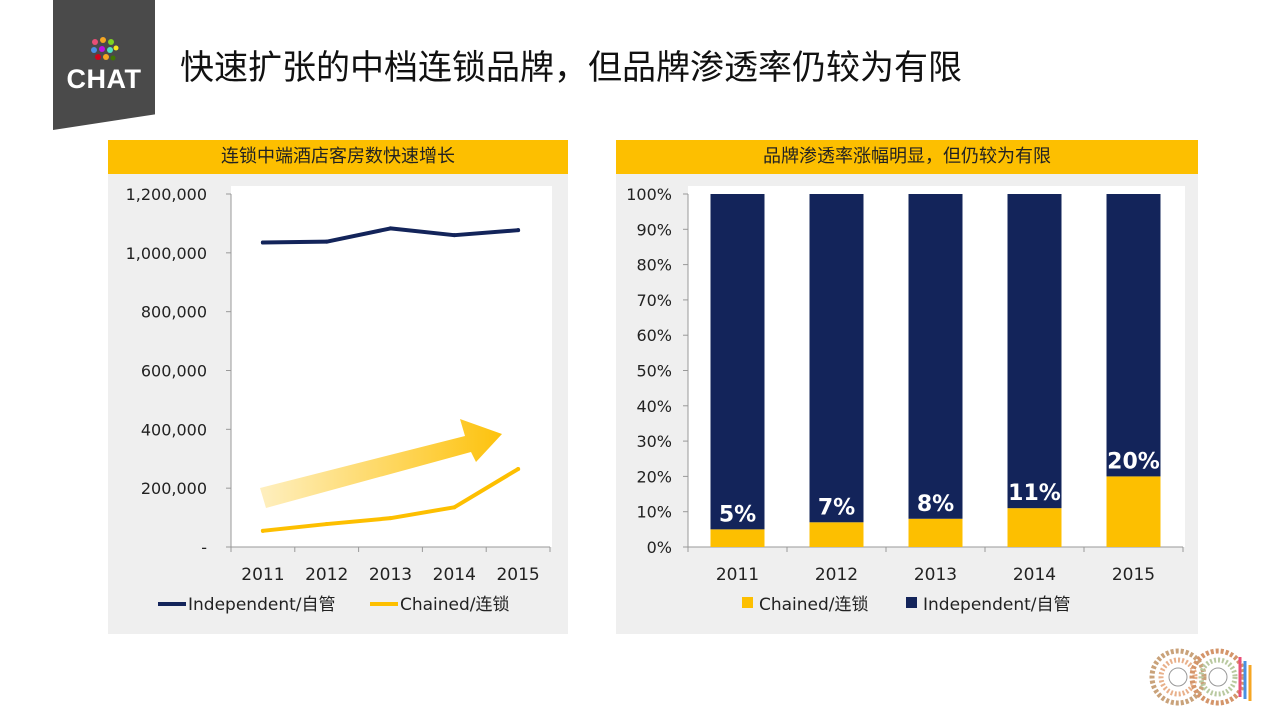  I want to click on y-tick-label: 20%, so click(654, 476).